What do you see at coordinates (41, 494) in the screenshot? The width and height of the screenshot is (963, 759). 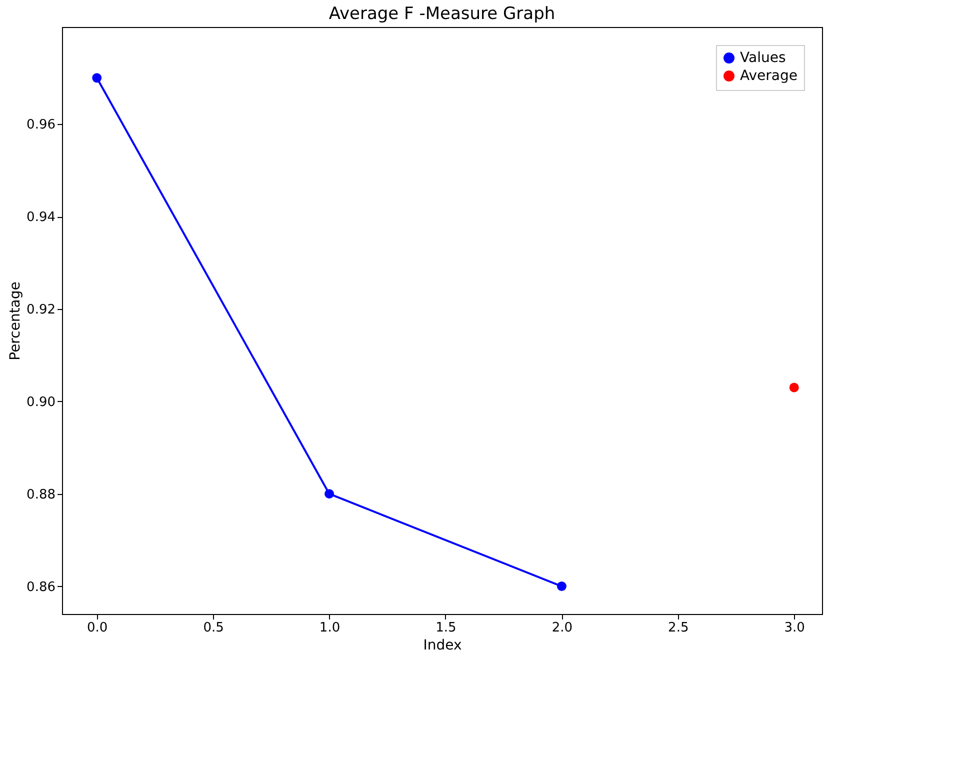 I see `y-tick-label: 0.88` at bounding box center [41, 494].